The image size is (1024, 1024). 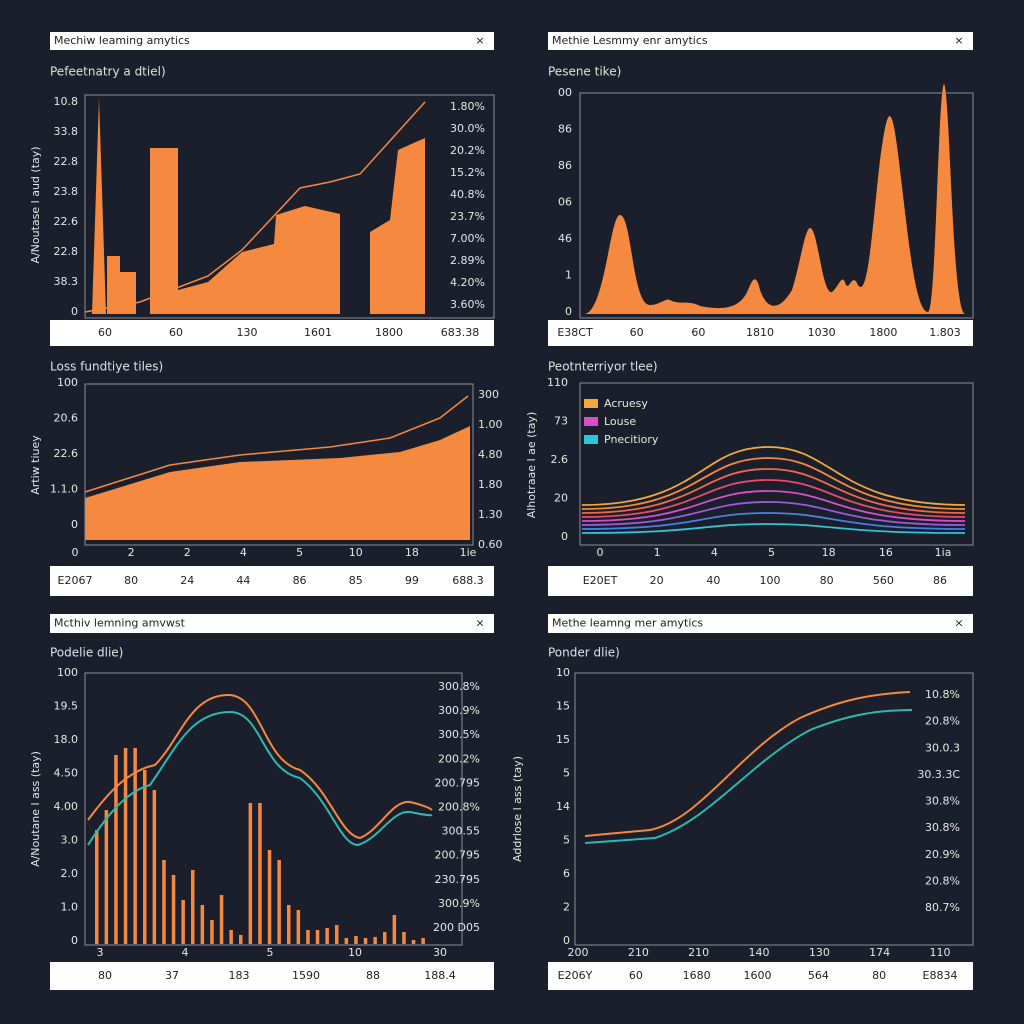 What do you see at coordinates (66, 101) in the screenshot?
I see `y-tick-label: 10.8` at bounding box center [66, 101].